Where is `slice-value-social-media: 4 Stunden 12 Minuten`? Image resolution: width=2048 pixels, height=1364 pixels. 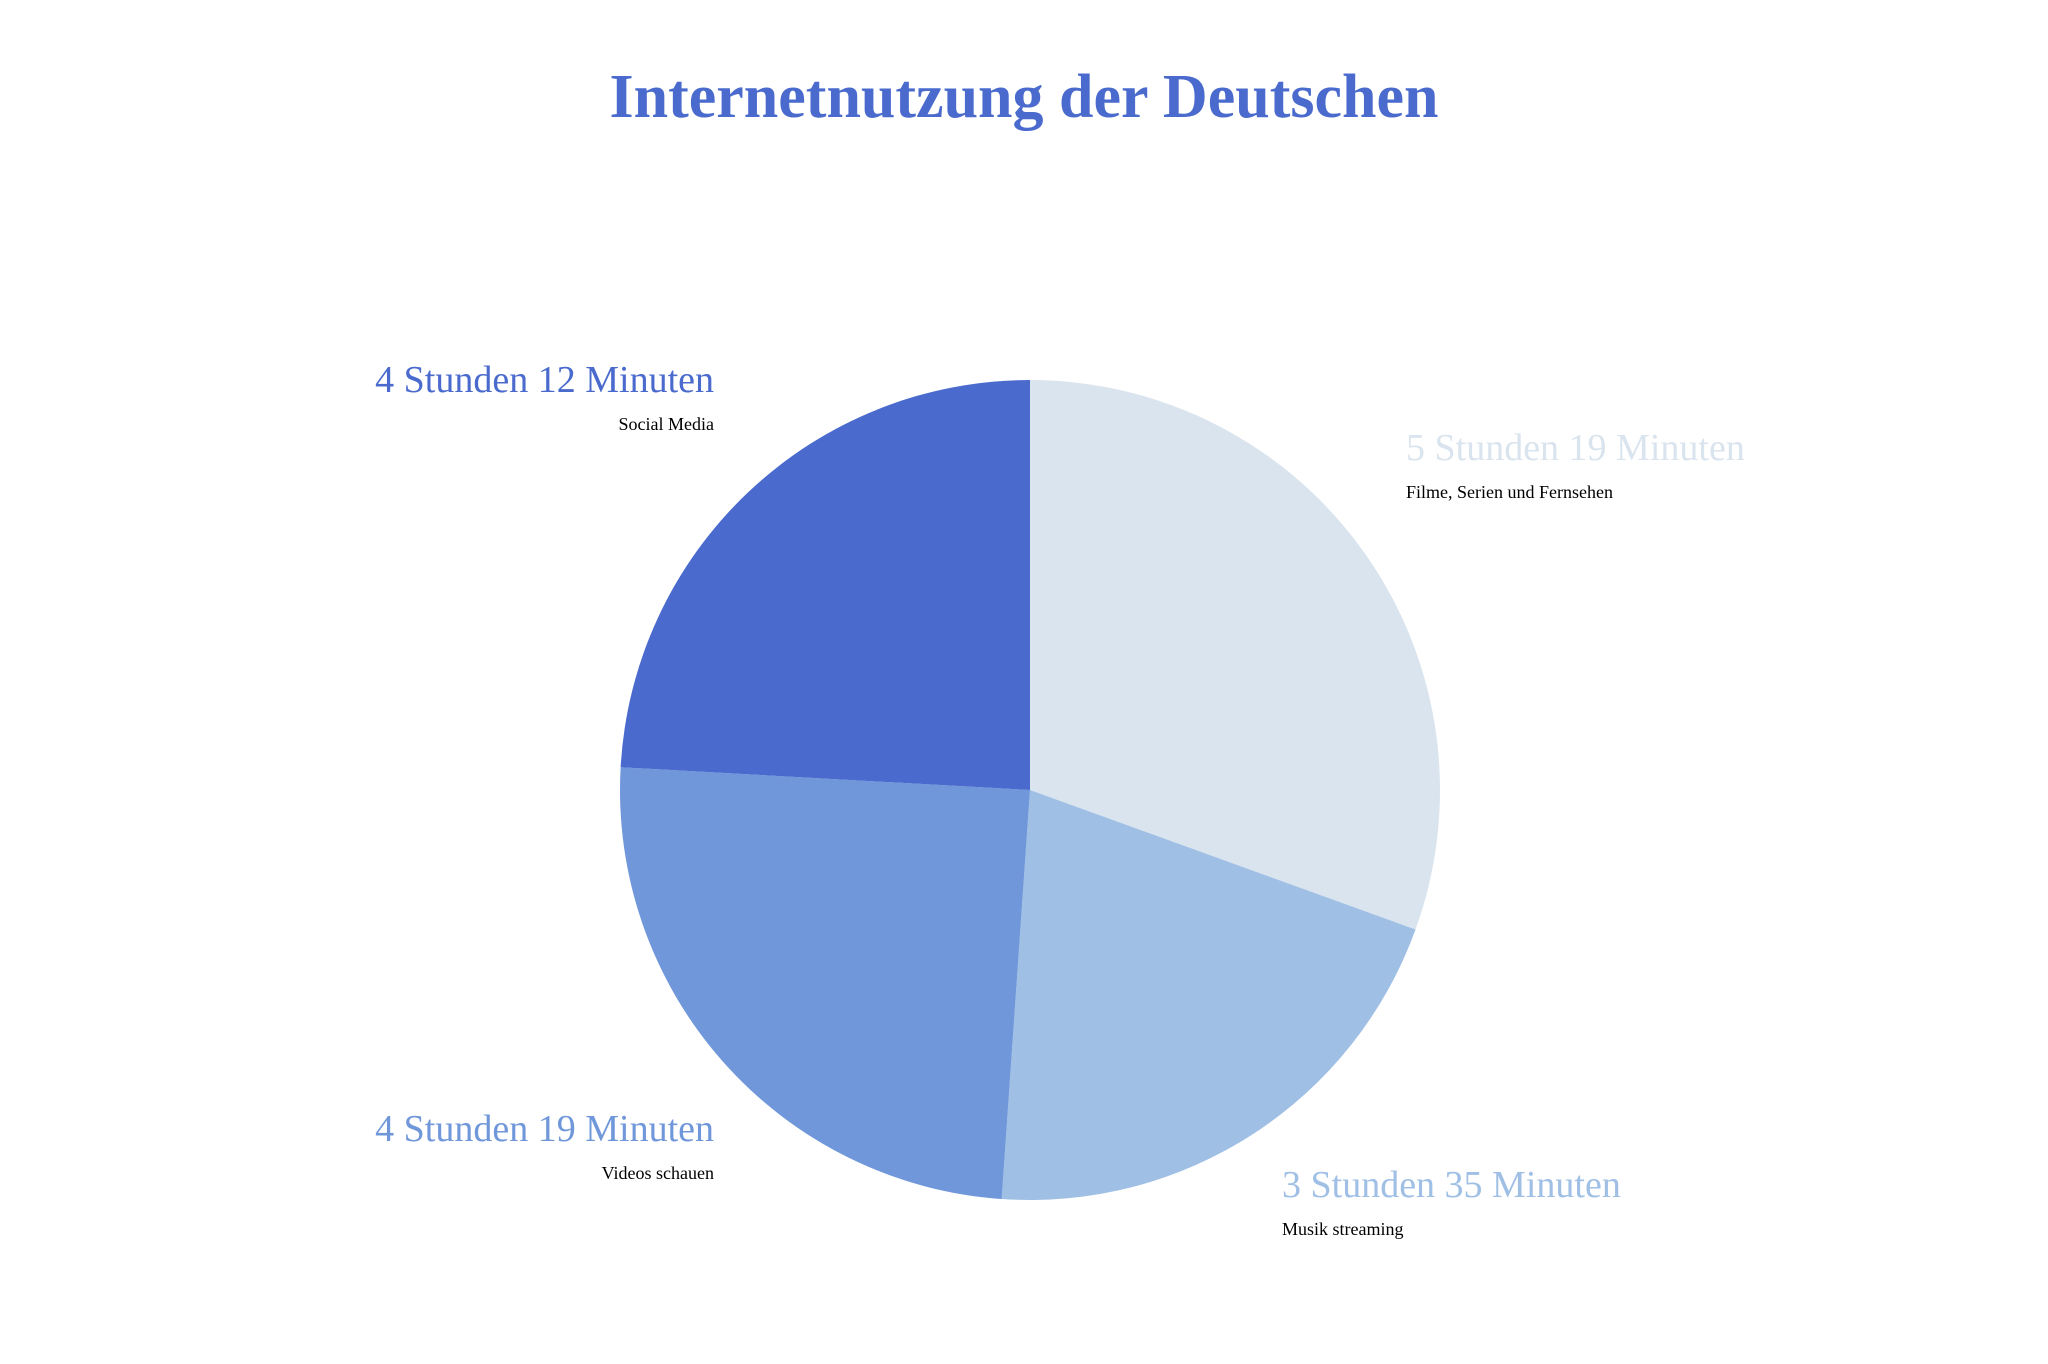 slice-value-social-media: 4 Stunden 12 Minuten is located at coordinates (544, 380).